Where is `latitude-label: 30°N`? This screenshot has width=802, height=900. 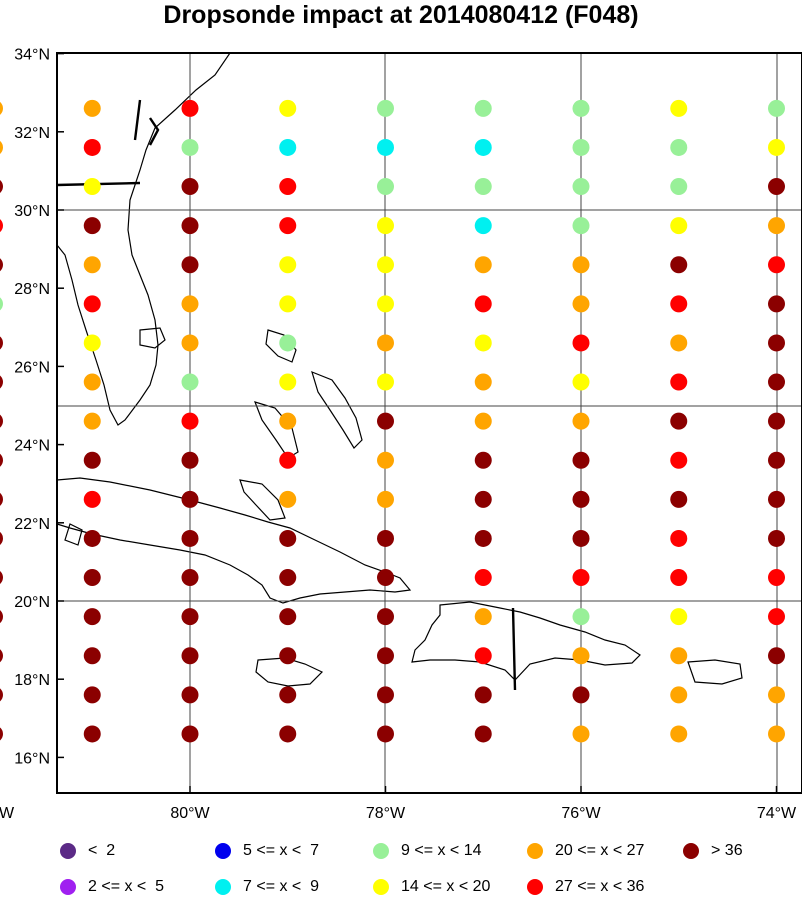 latitude-label: 30°N is located at coordinates (32, 211).